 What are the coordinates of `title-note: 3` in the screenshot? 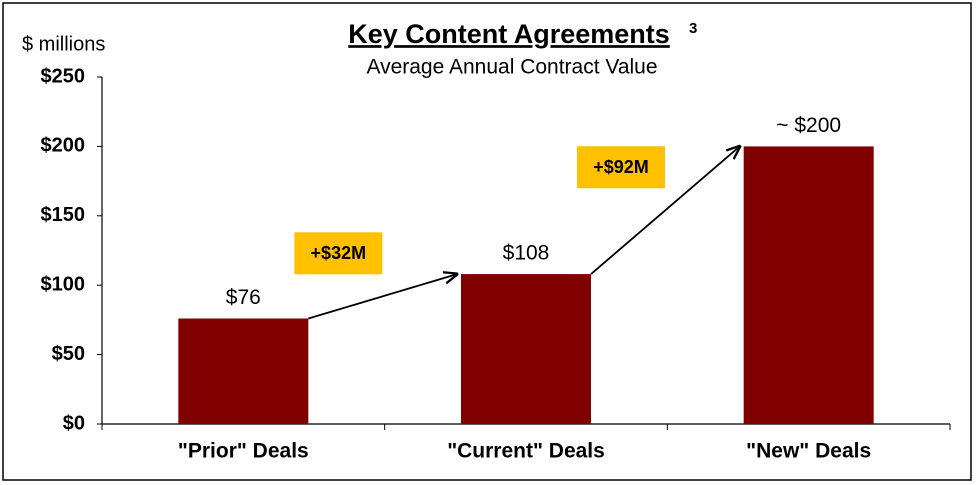 It's located at (693, 28).